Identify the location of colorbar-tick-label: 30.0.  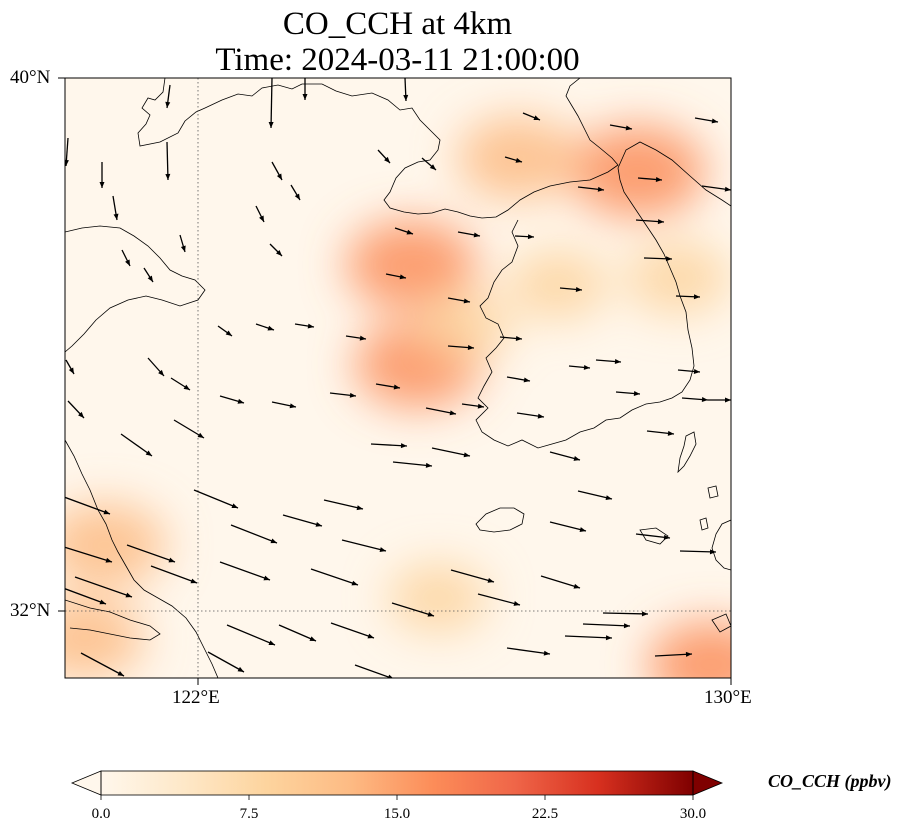
(693, 814).